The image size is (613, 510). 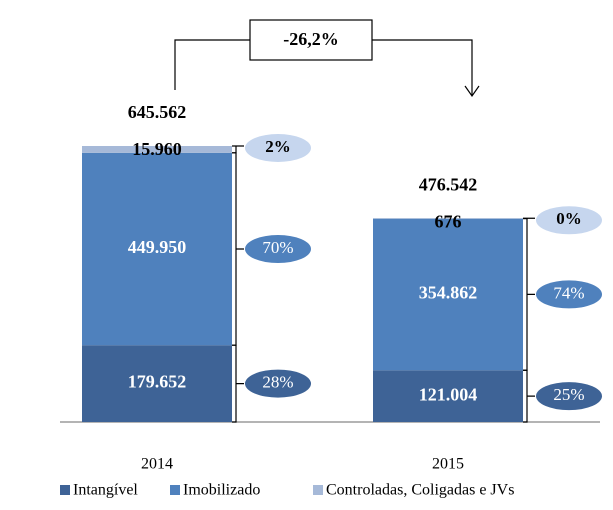 I want to click on share-label: 70%, so click(x=277, y=247).